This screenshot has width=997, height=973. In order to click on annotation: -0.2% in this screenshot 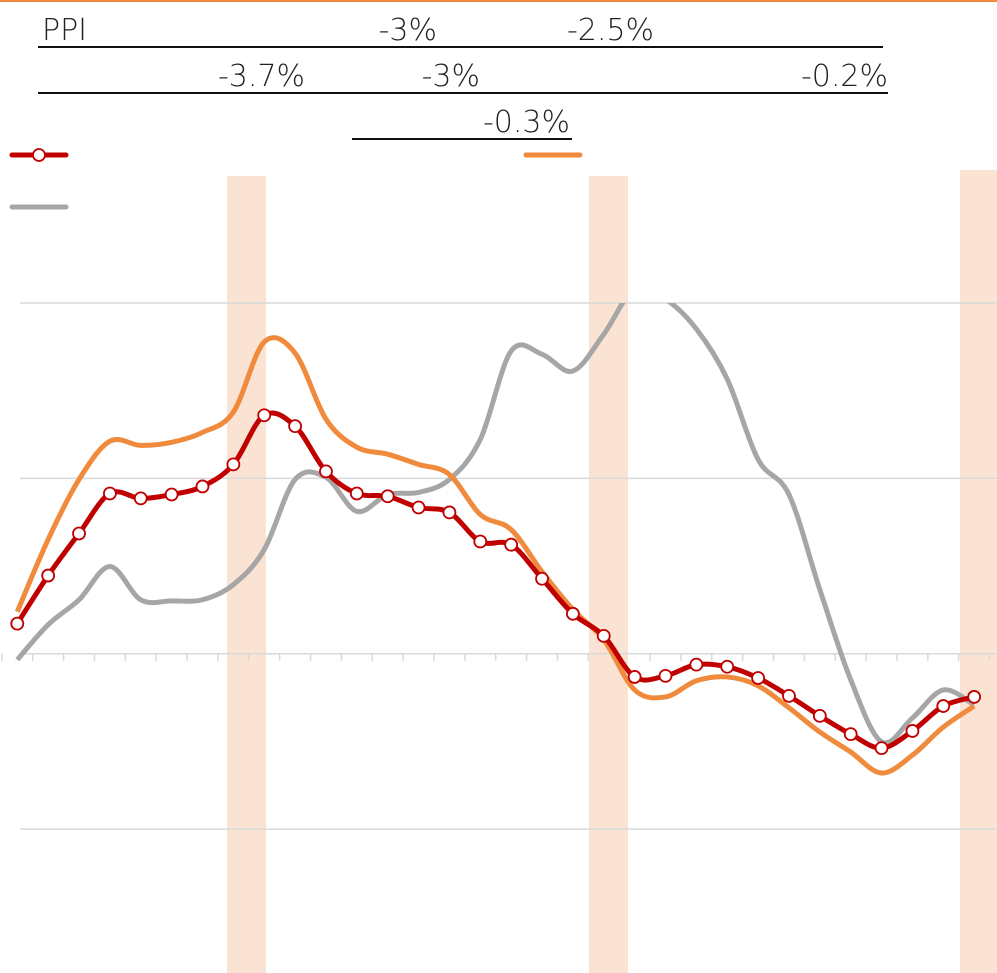, I will do `click(844, 76)`.